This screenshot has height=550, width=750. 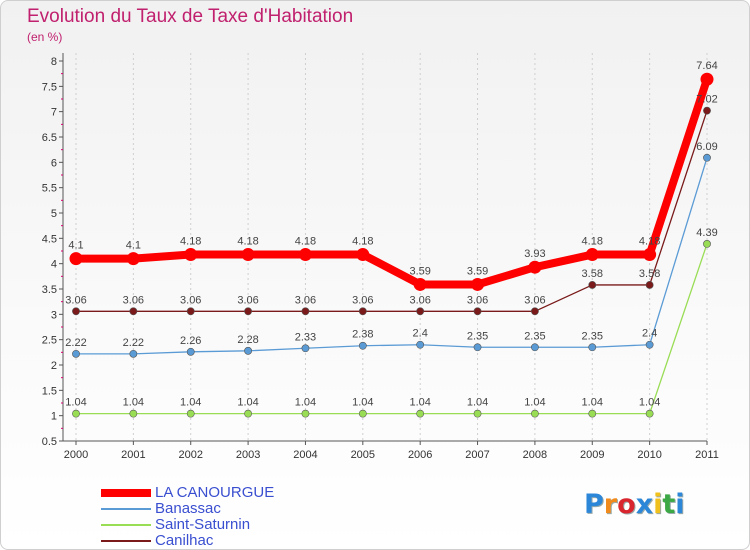 What do you see at coordinates (362, 335) in the screenshot?
I see `data-label-banassac: 2.38` at bounding box center [362, 335].